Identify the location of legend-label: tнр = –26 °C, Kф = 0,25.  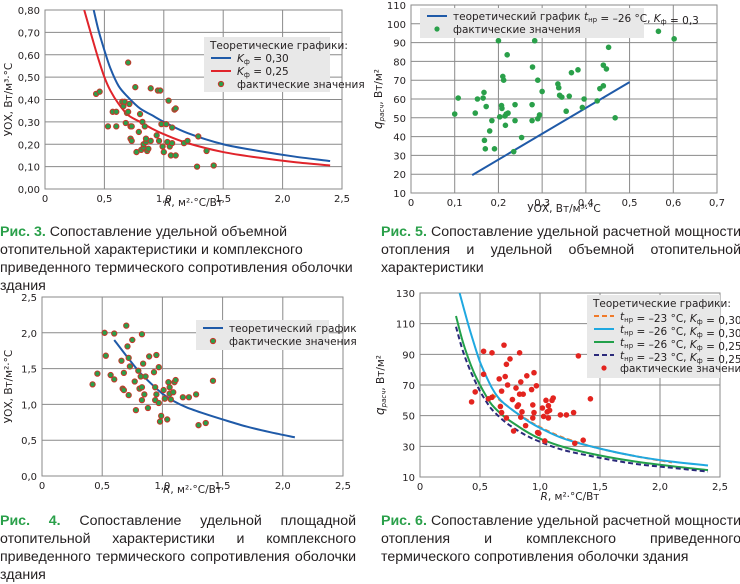
(680, 345).